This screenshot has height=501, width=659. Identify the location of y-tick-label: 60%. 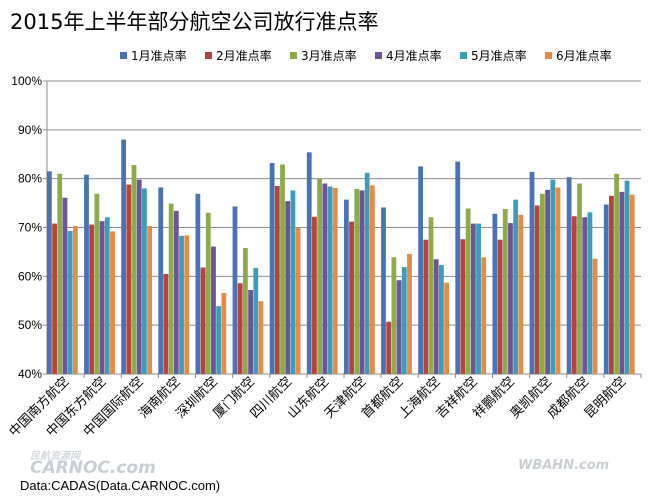
(30, 276).